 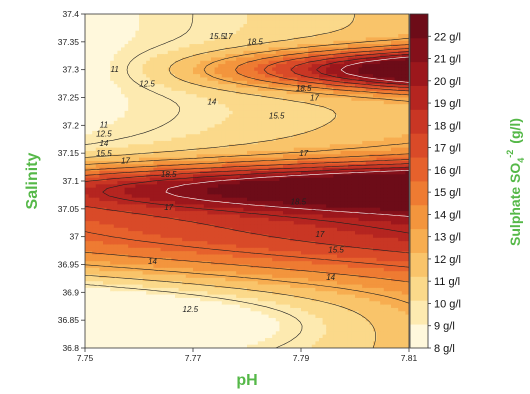 What do you see at coordinates (409, 358) in the screenshot?
I see `x-tick-label: 7.81` at bounding box center [409, 358].